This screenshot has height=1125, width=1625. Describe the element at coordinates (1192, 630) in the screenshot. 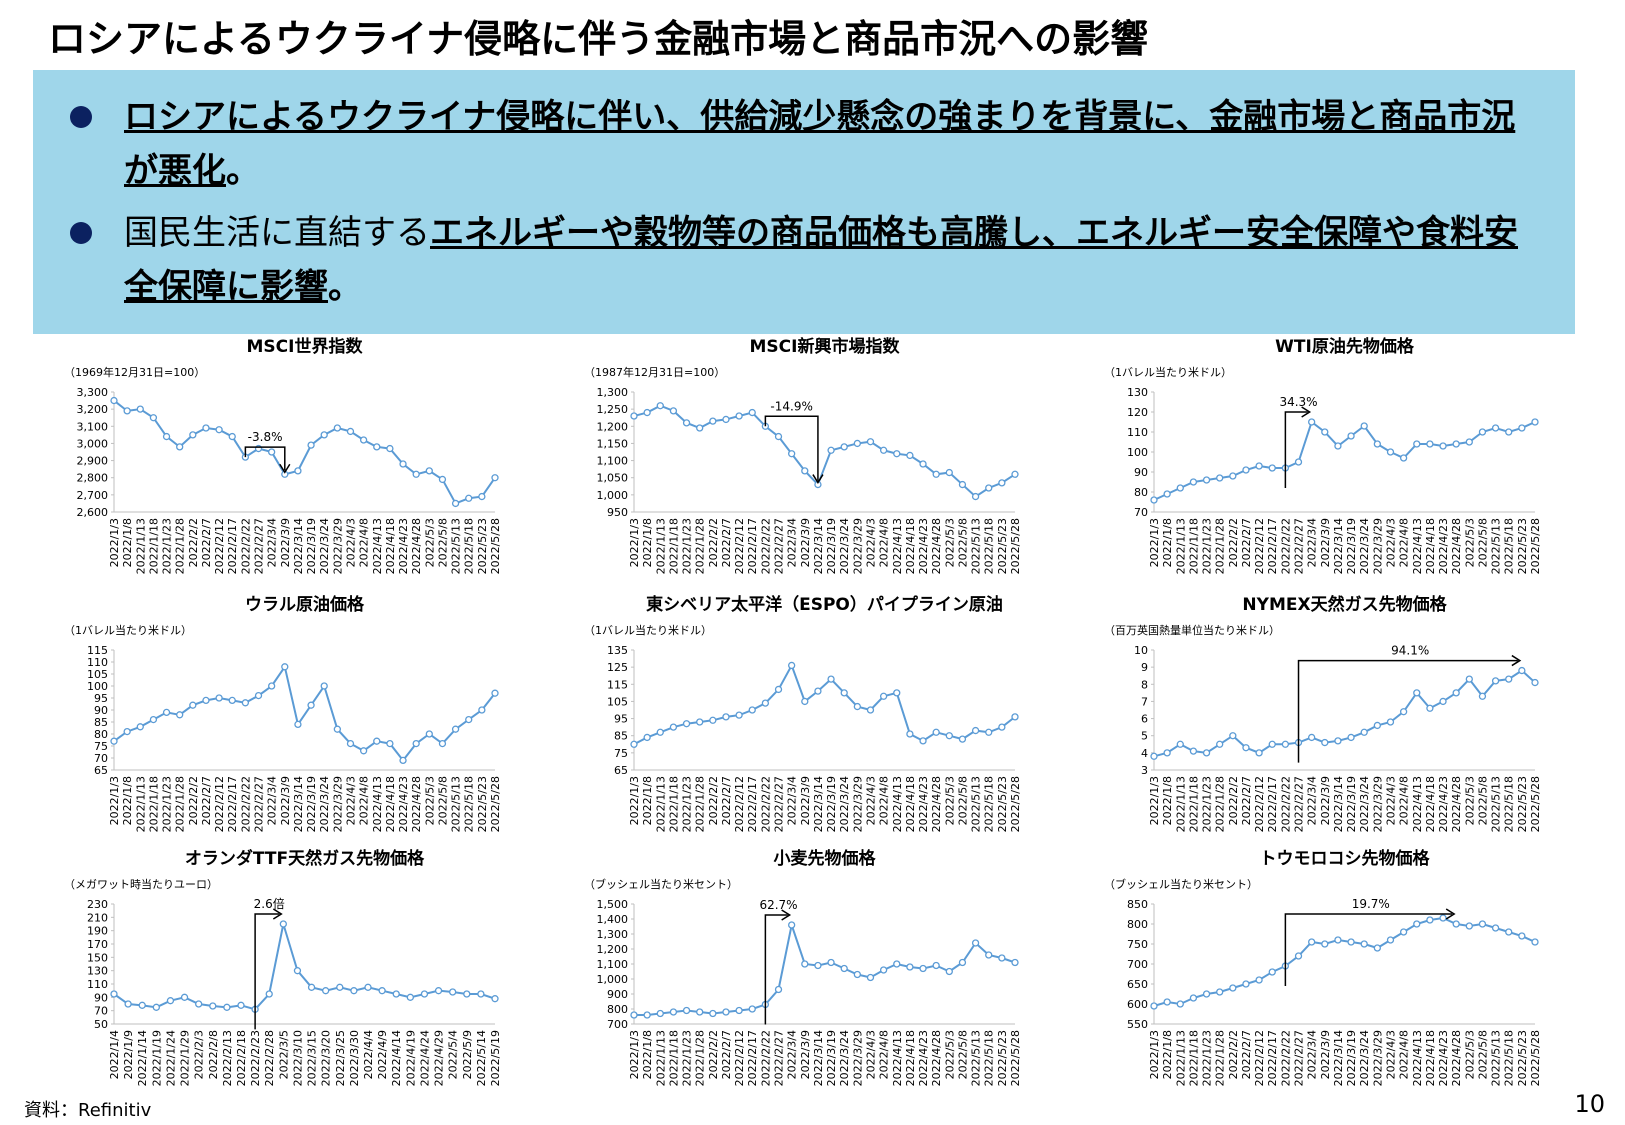

I see `unit-label: （百万英国熱量単位当たり米ドル）` at that location.